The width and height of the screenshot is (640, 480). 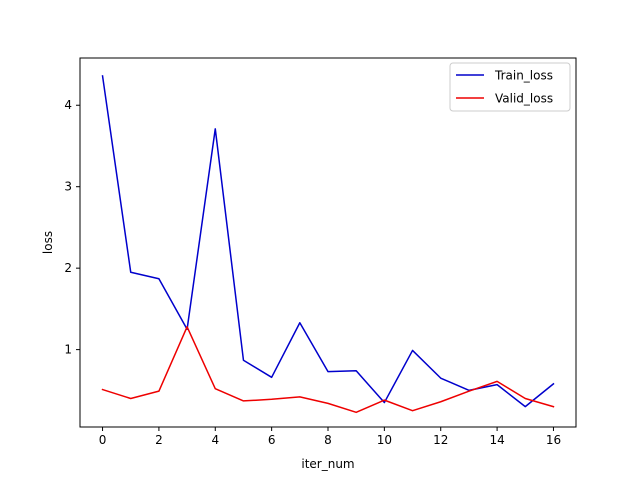 I want to click on x-tick-label: 4, so click(x=215, y=440).